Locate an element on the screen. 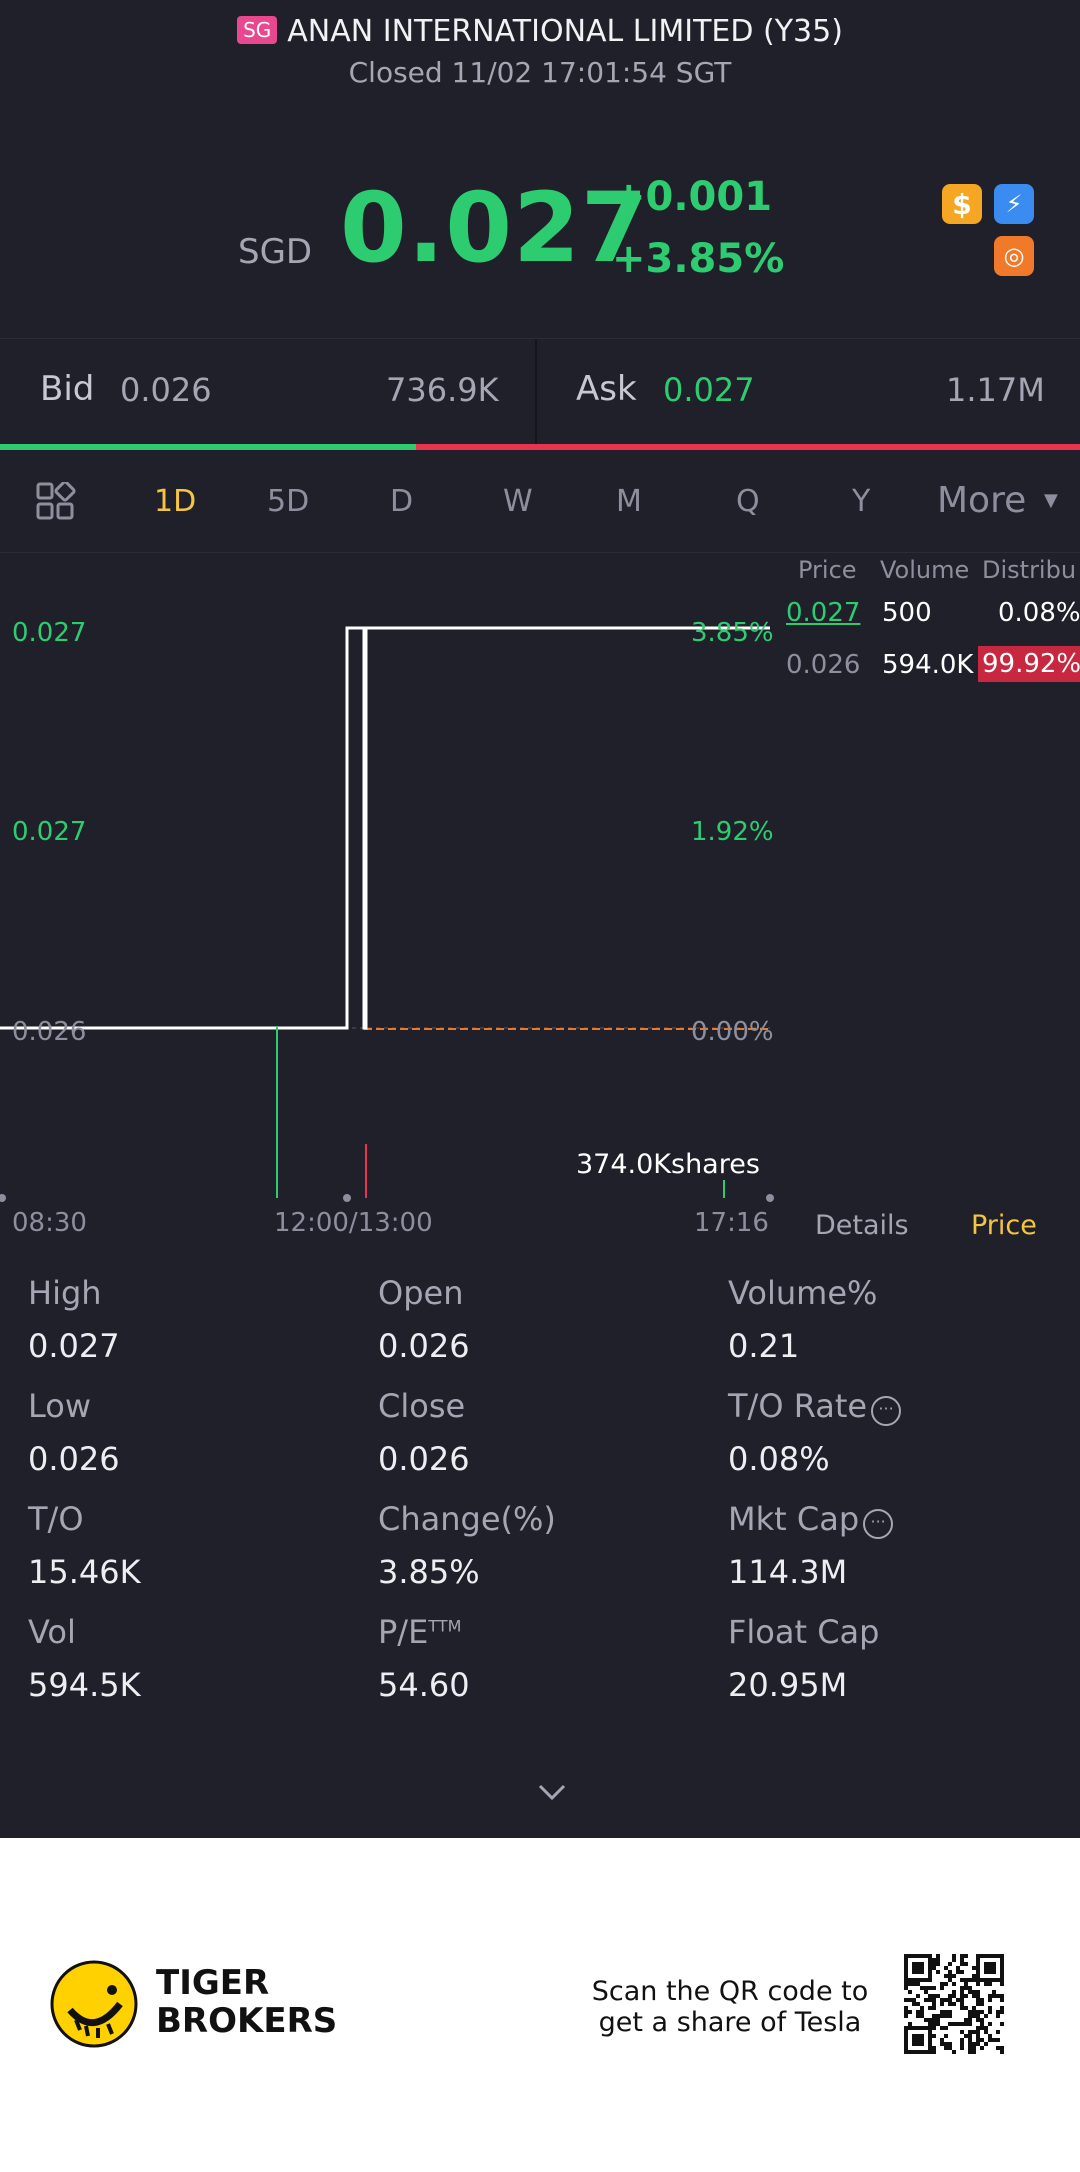  y-axis-pct-label: 1.92% is located at coordinates (732, 832).